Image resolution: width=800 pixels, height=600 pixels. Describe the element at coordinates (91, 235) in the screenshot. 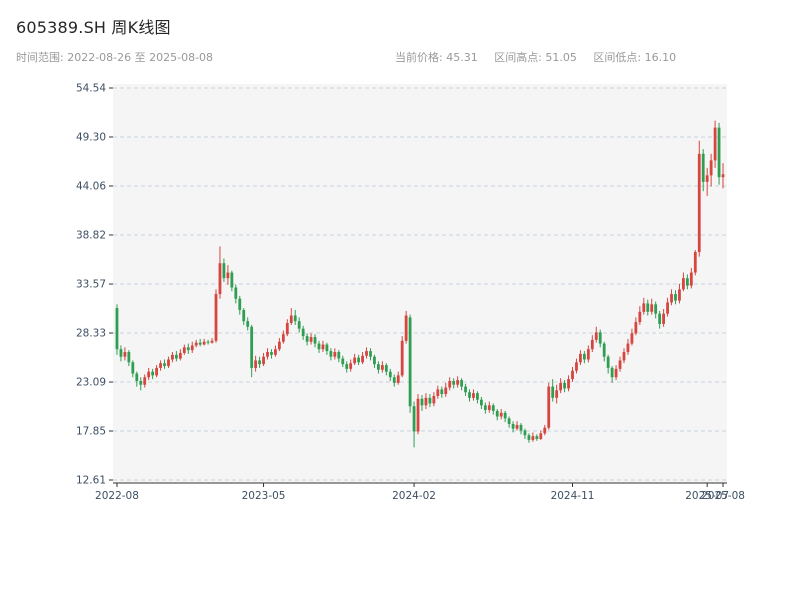

I see `y-axis-label: 38.82` at that location.